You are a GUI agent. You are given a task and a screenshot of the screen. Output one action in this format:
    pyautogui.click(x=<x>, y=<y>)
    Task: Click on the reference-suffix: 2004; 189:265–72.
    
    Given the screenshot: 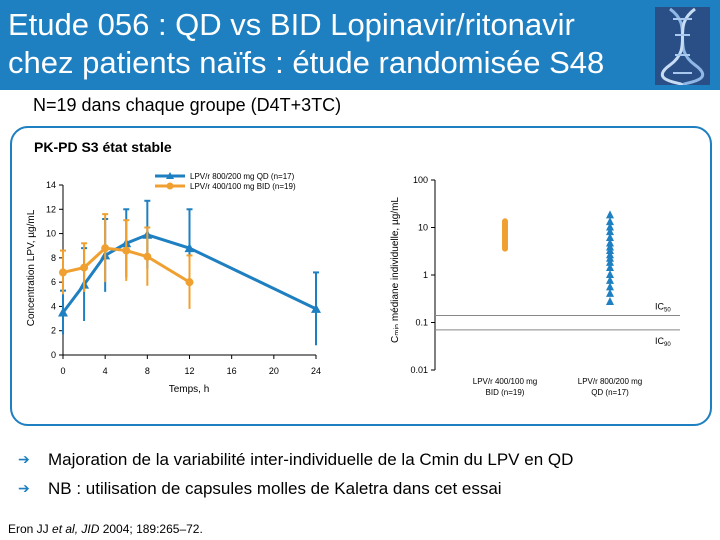 What is the action you would take?
    pyautogui.click(x=151, y=529)
    